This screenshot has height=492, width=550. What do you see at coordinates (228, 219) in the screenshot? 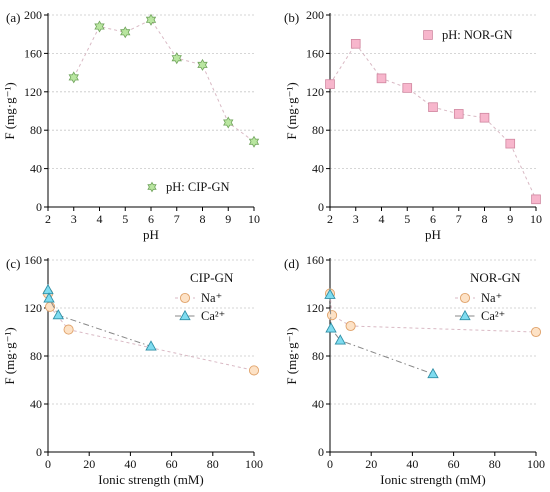
I see `x-tick-label: 9` at bounding box center [228, 219].